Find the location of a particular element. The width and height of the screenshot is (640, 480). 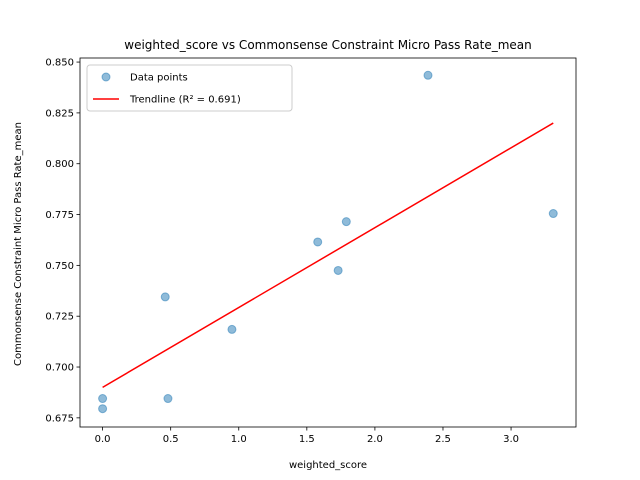

x-tick-label: 1.5 is located at coordinates (307, 439).